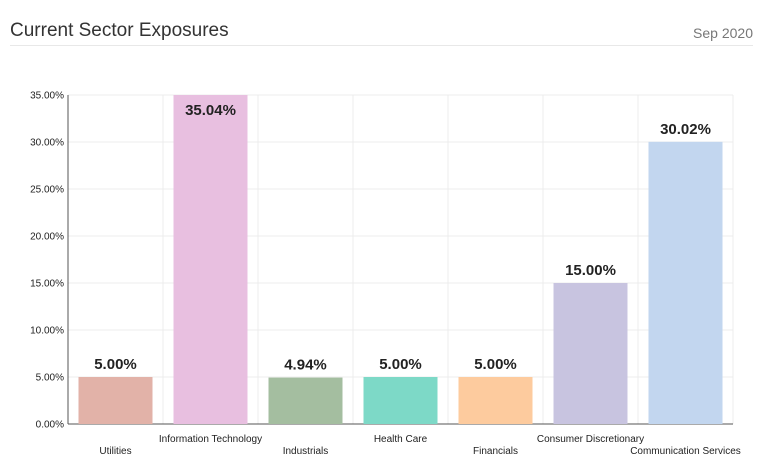  I want to click on y-tick-label: 5.00%, so click(50, 378).